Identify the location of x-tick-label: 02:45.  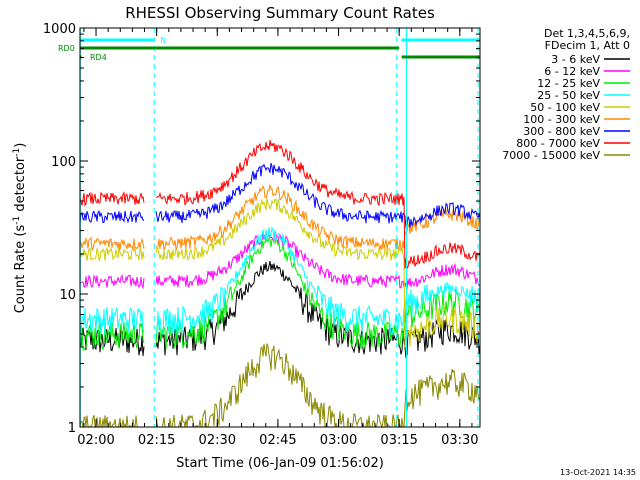
(277, 440).